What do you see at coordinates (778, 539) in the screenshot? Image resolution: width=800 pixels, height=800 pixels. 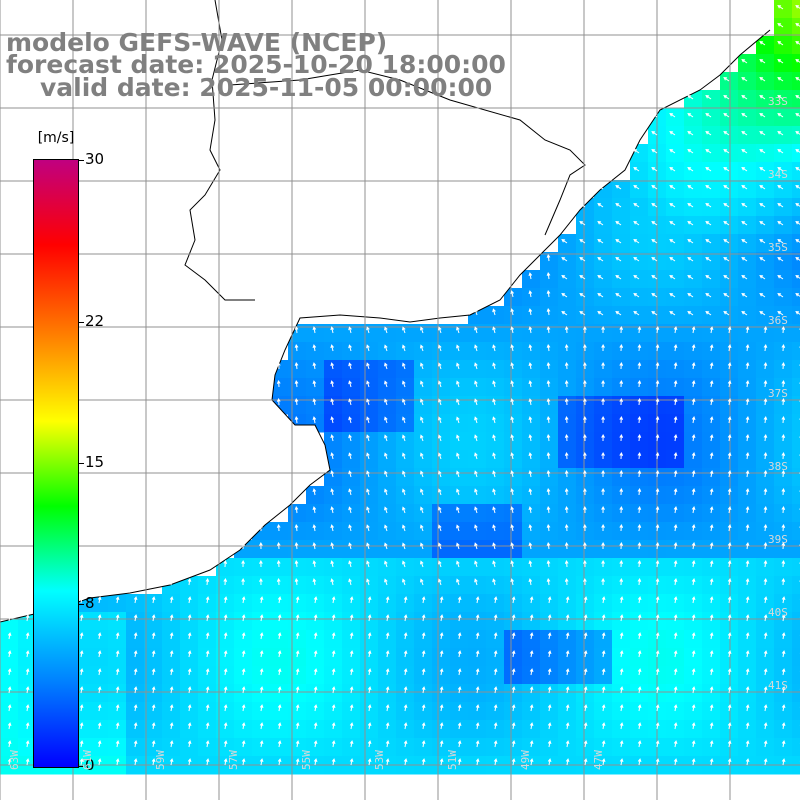 I see `latitude-label: 39S` at bounding box center [778, 539].